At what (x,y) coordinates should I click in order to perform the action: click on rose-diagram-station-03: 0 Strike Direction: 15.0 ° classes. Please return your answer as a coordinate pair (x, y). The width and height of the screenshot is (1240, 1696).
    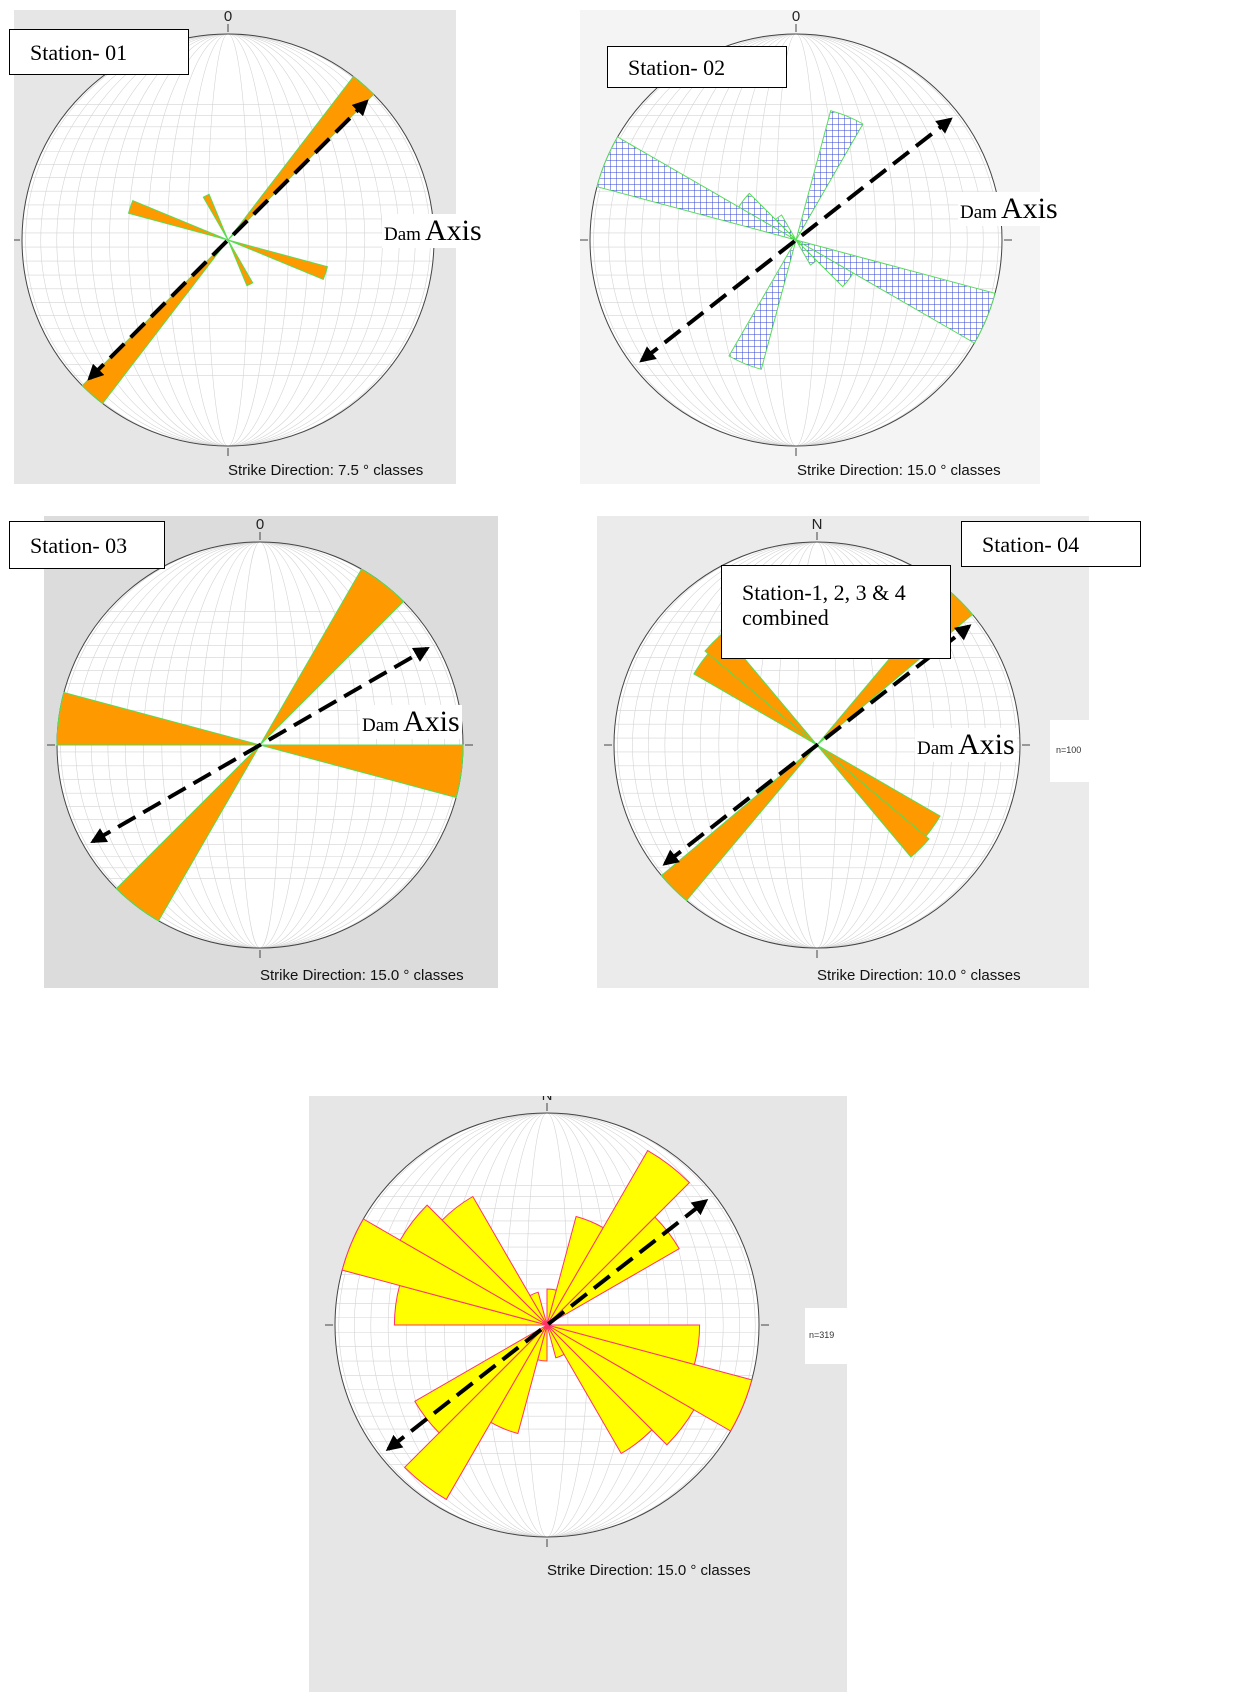
    Looking at the image, I should click on (271, 752).